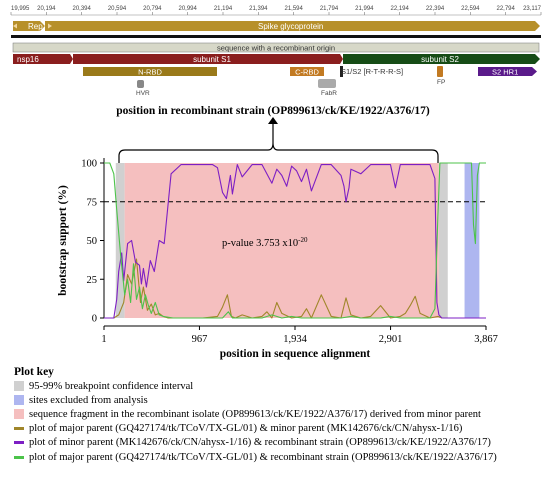  Describe the element at coordinates (341, 71) in the screenshot. I see `cleavage-site-marker` at that location.